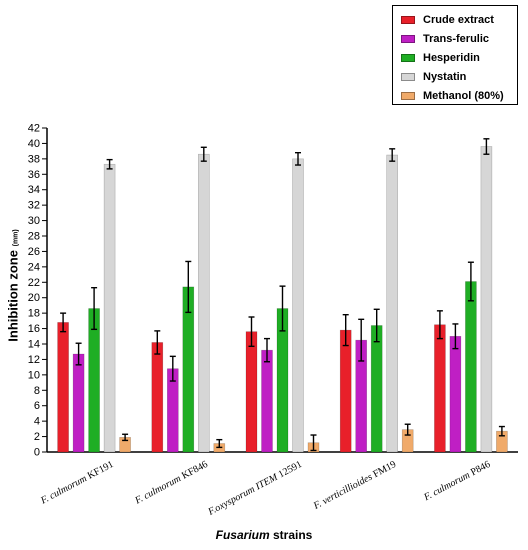 The image size is (528, 550). Describe the element at coordinates (34, 206) in the screenshot. I see `y-tick-label: 32` at that location.